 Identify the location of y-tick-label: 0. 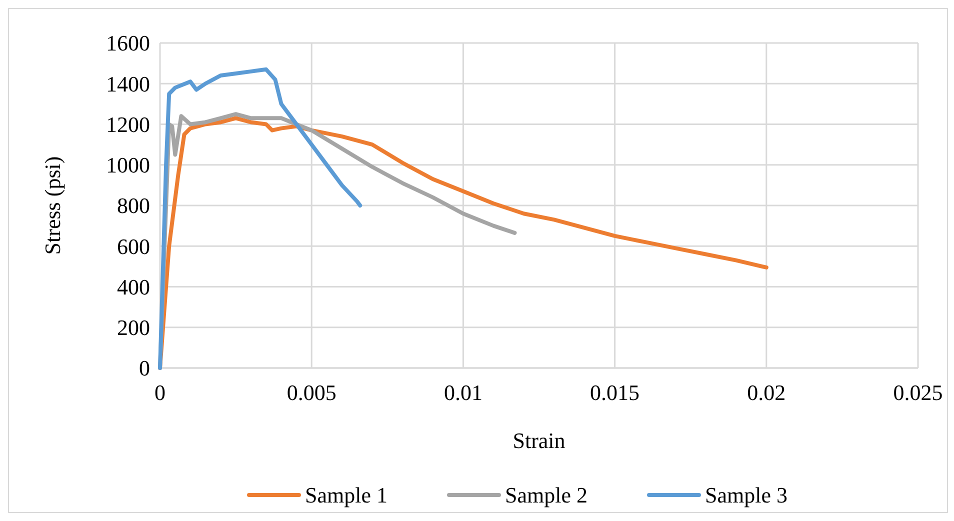
(144, 368).